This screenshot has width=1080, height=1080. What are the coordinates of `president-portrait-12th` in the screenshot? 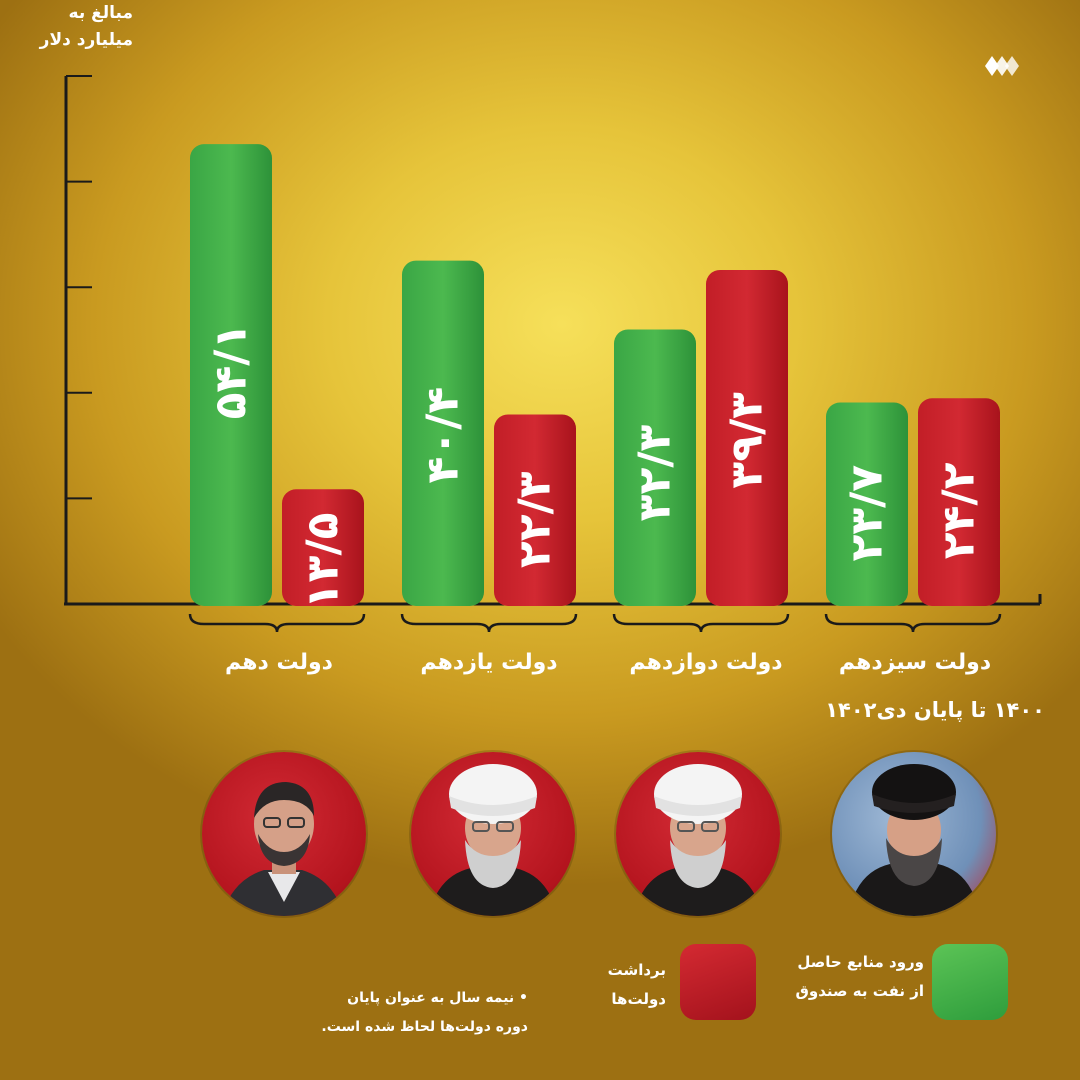 It's located at (698, 834).